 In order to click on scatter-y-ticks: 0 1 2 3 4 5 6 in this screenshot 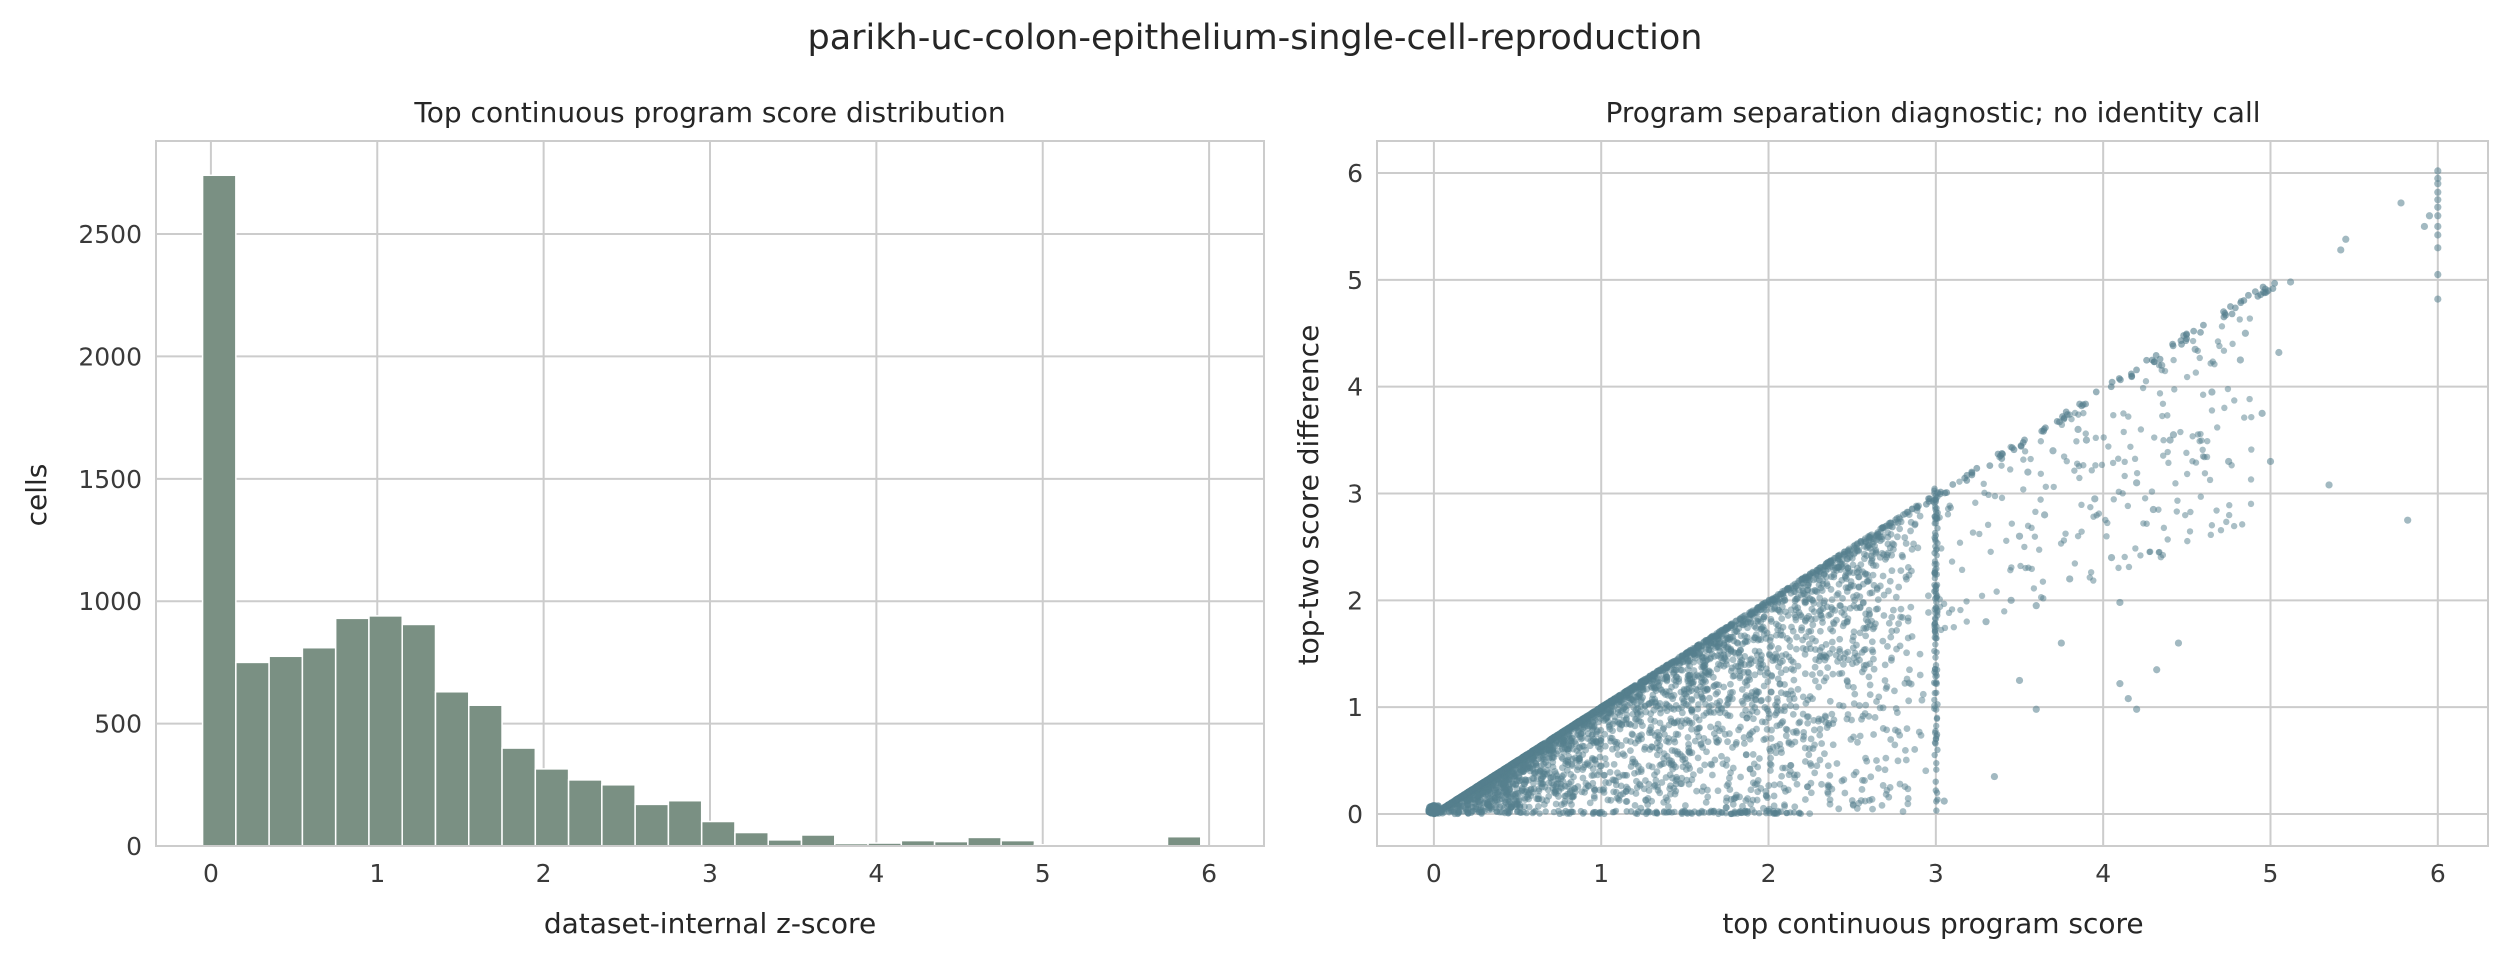, I will do `click(1355, 494)`.